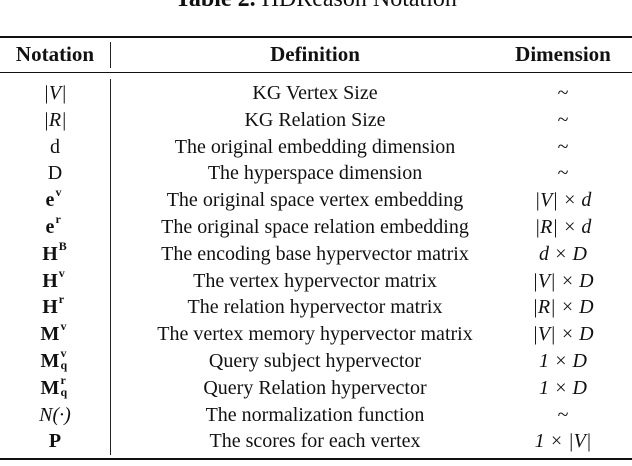 This screenshot has width=632, height=466. What do you see at coordinates (563, 54) in the screenshot?
I see `header-dimension: Dimension` at bounding box center [563, 54].